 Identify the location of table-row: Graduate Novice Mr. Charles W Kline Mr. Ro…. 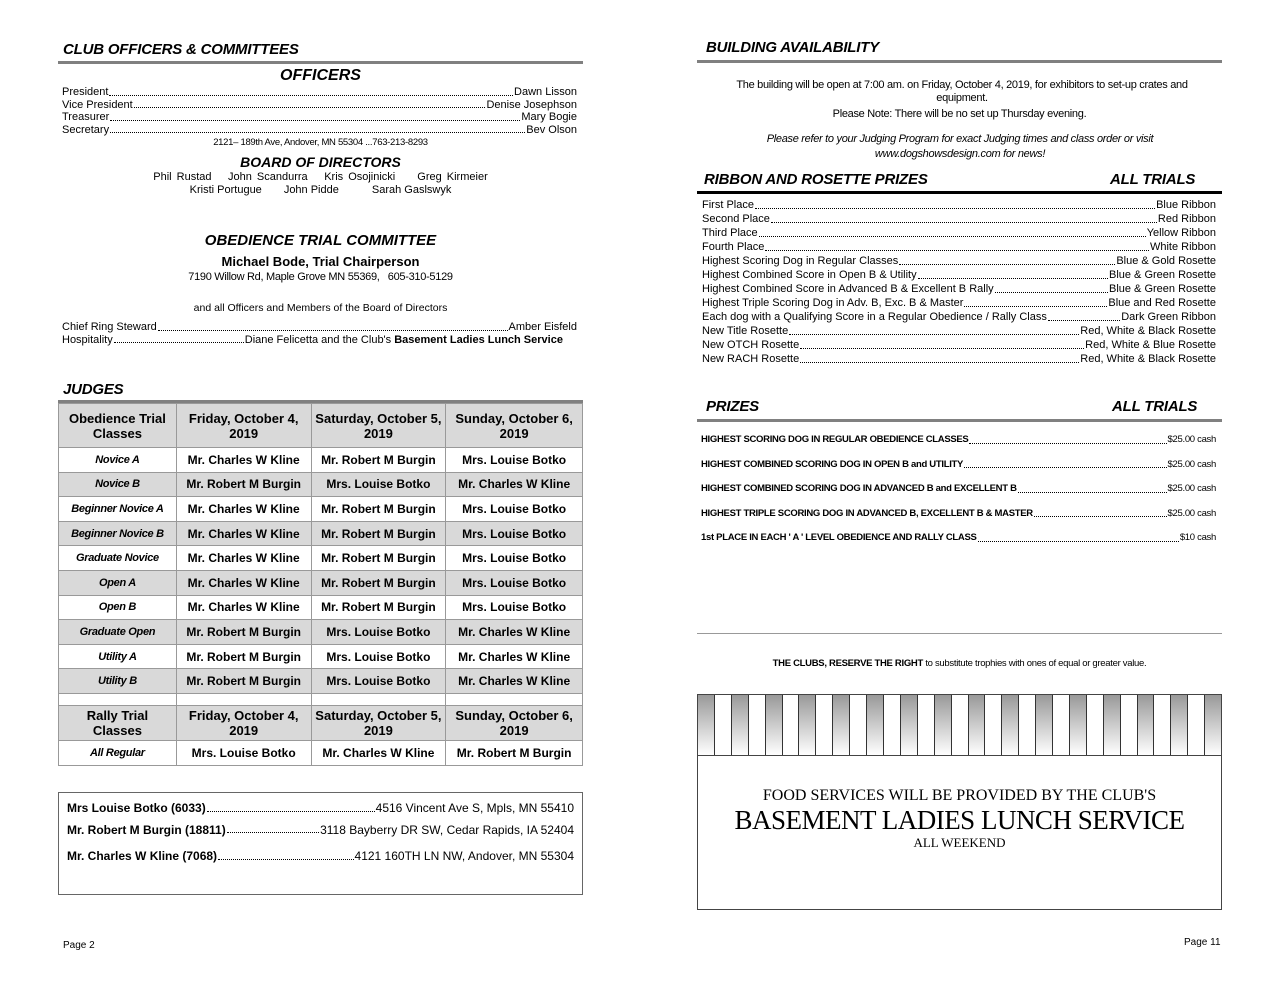
(320, 558).